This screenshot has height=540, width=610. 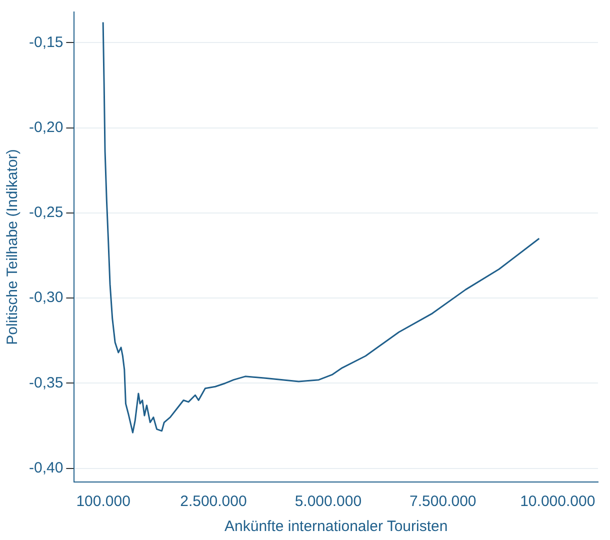 What do you see at coordinates (46, 127) in the screenshot?
I see `y-tick-label: -0,20` at bounding box center [46, 127].